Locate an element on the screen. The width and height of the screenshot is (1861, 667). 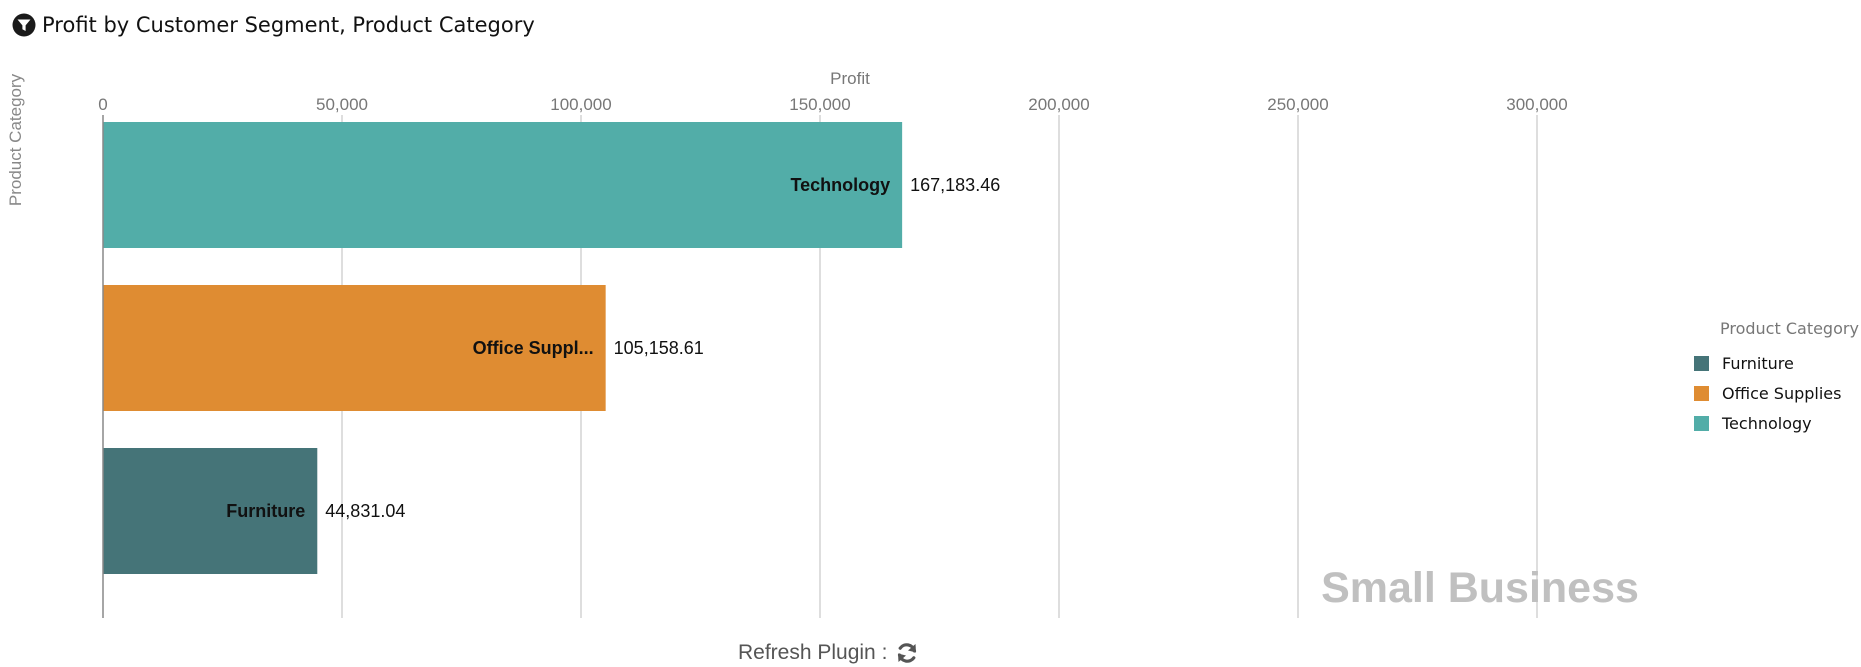
refresh-icon is located at coordinates (907, 653).